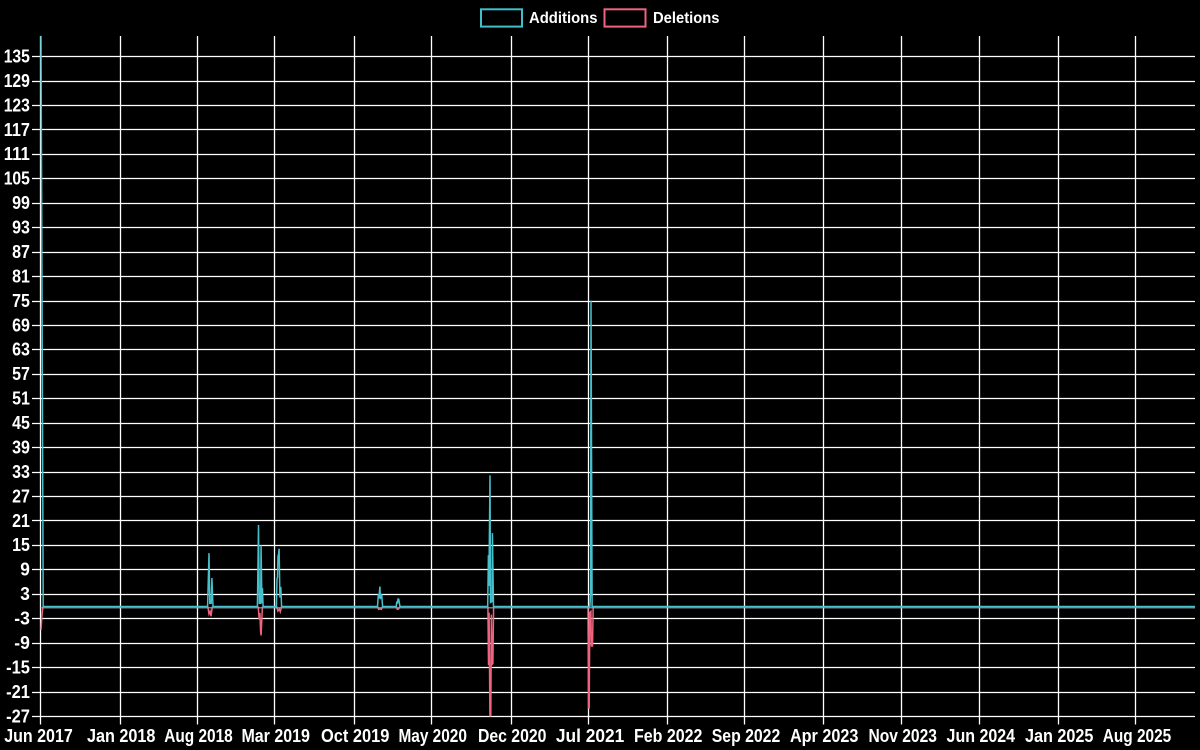 Image resolution: width=1200 pixels, height=750 pixels. What do you see at coordinates (512, 736) in the screenshot?
I see `svg-text: Dec 2020` at bounding box center [512, 736].